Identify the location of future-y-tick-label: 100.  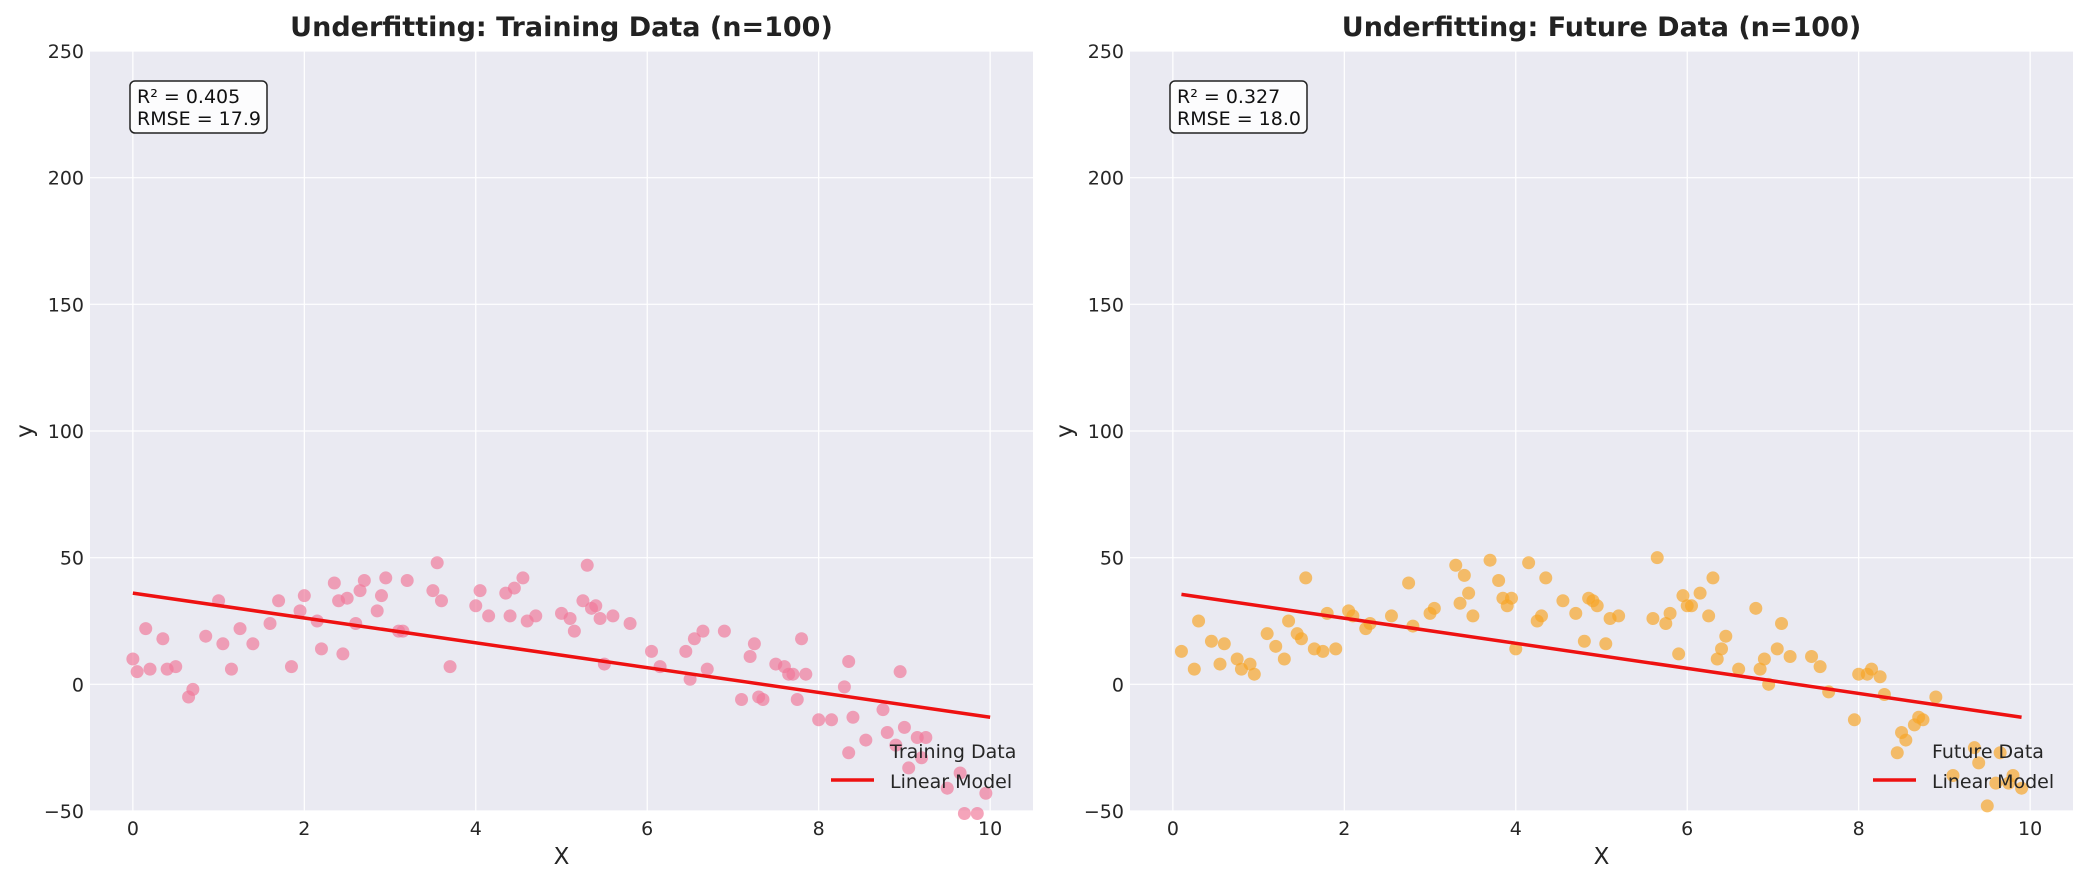
(1106, 432).